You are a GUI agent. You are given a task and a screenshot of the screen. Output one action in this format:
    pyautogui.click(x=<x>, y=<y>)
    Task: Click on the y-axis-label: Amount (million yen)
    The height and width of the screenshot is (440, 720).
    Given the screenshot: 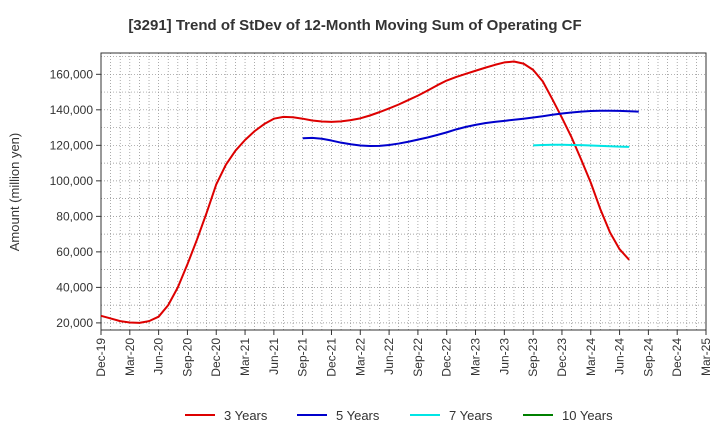 What is the action you would take?
    pyautogui.click(x=14, y=192)
    